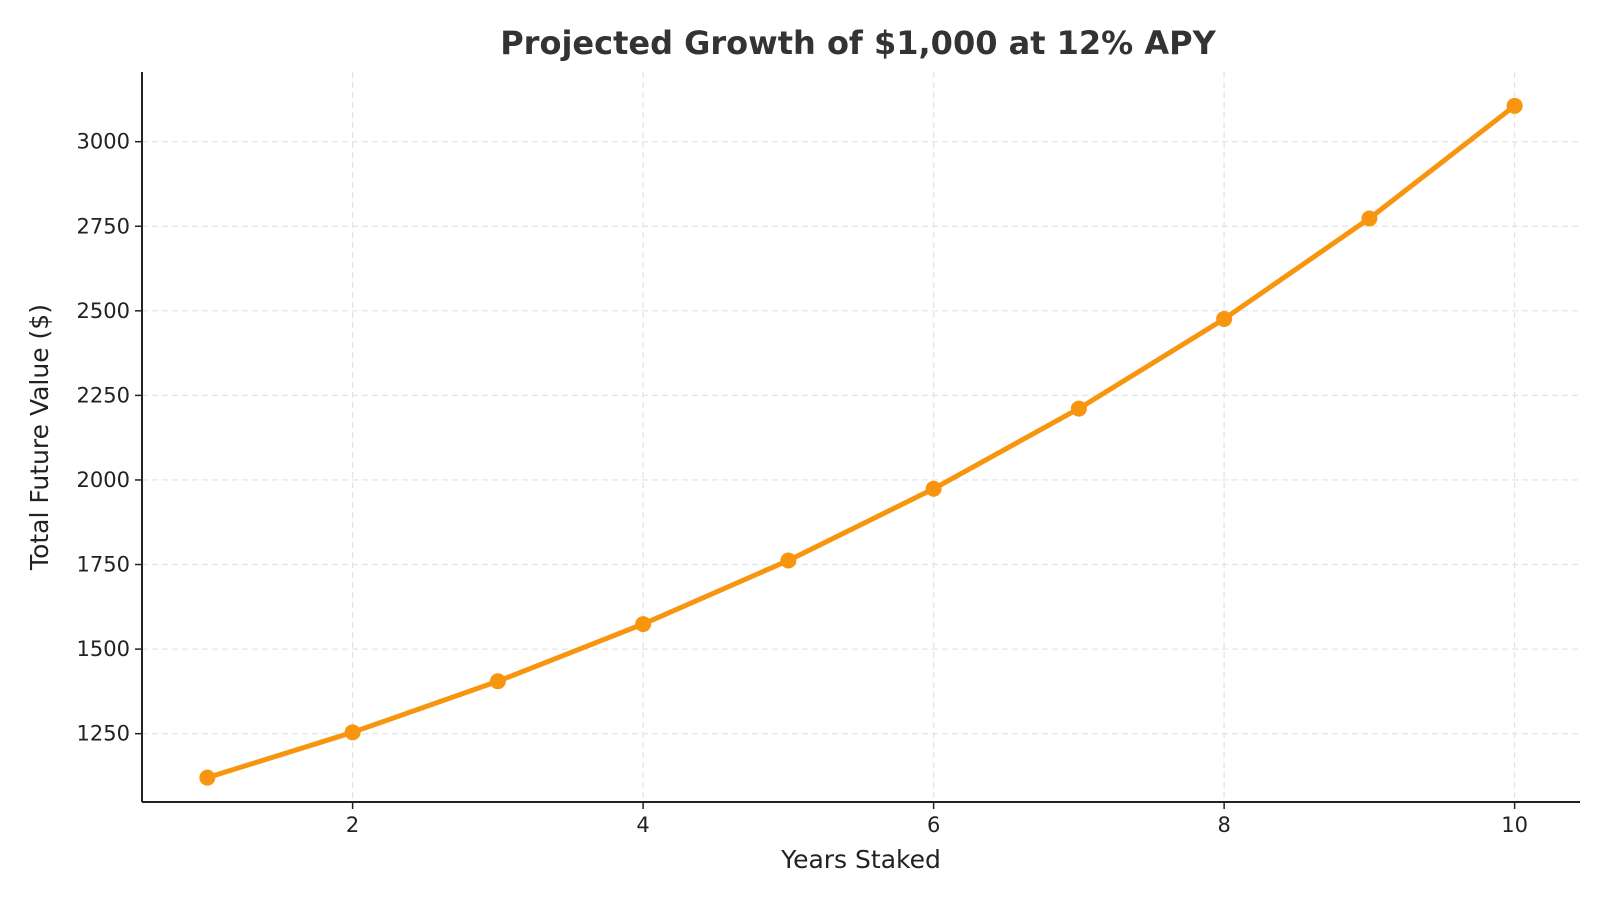  Describe the element at coordinates (103, 480) in the screenshot. I see `y-tick-label: 2000` at that location.